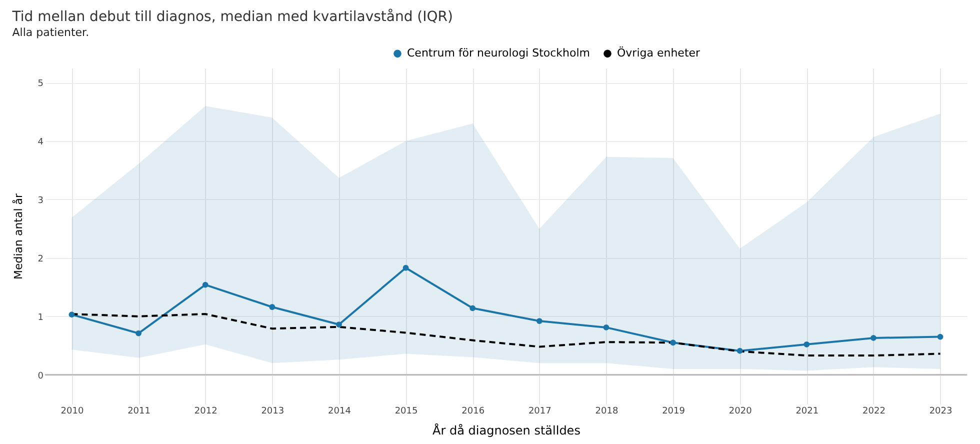 Image resolution: width=980 pixels, height=444 pixels. I want to click on y-tick-label: 3, so click(41, 201).